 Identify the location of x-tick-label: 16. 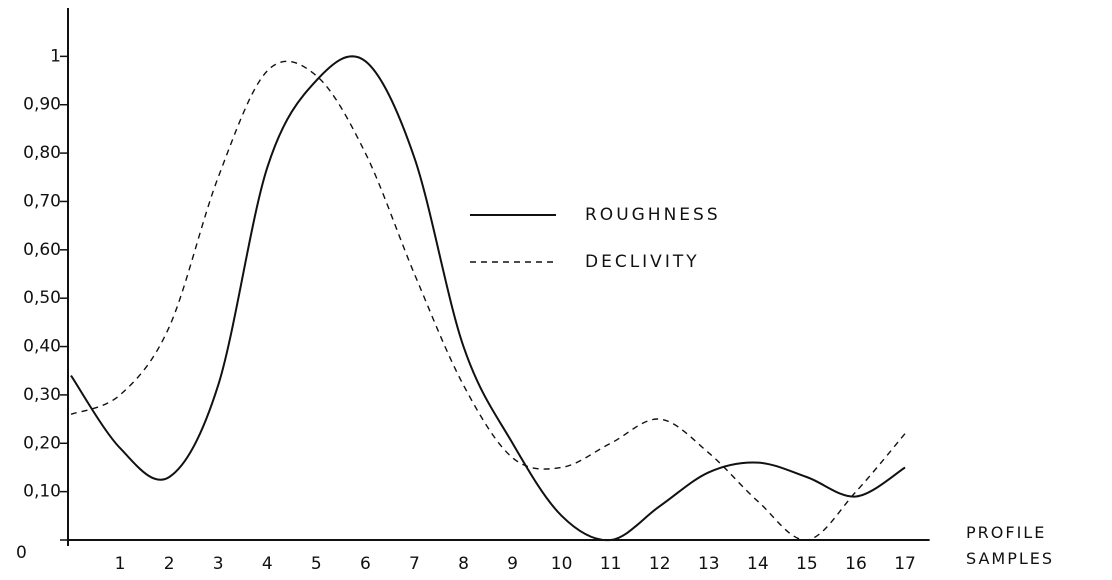
(856, 564).